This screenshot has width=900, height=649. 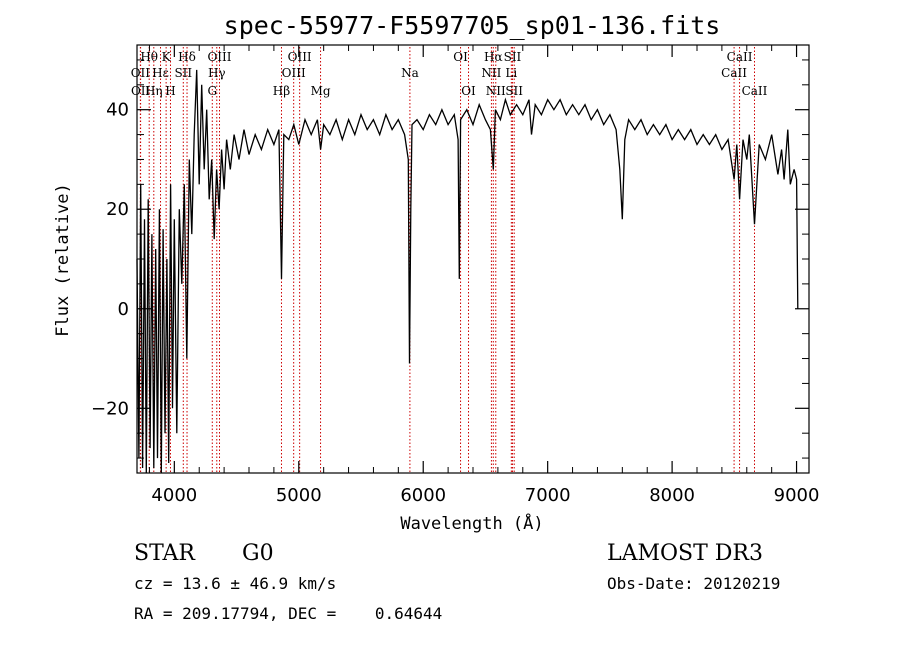 What do you see at coordinates (321, 91) in the screenshot?
I see `spectral-line-label: Mg` at bounding box center [321, 91].